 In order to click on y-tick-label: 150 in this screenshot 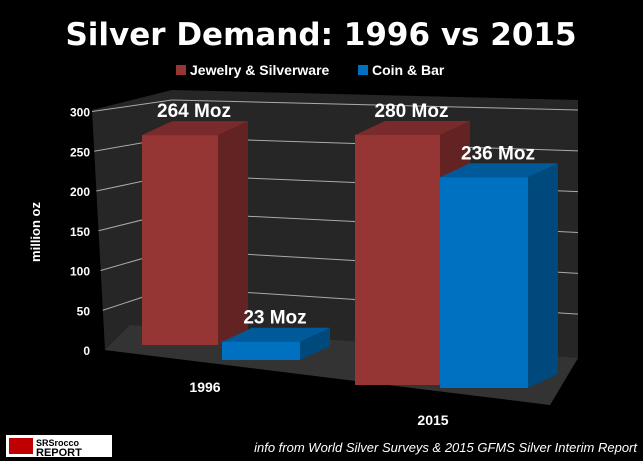, I will do `click(80, 232)`.